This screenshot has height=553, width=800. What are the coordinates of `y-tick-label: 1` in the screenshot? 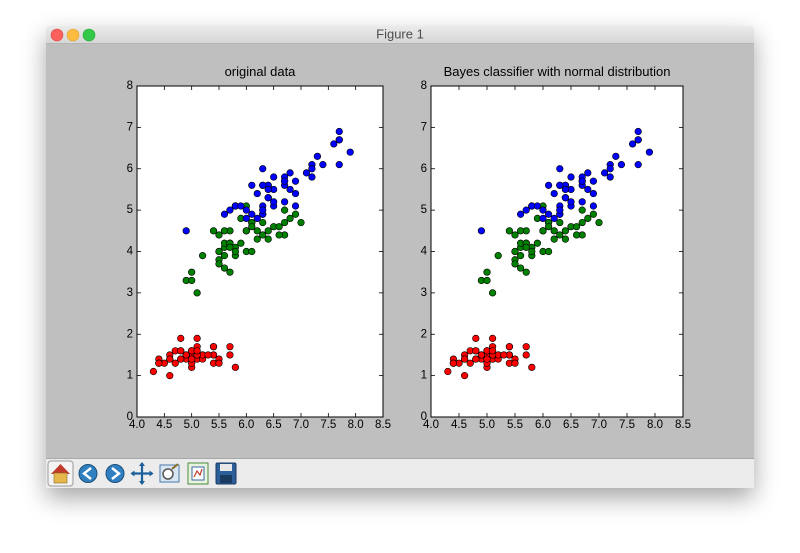 It's located at (424, 376).